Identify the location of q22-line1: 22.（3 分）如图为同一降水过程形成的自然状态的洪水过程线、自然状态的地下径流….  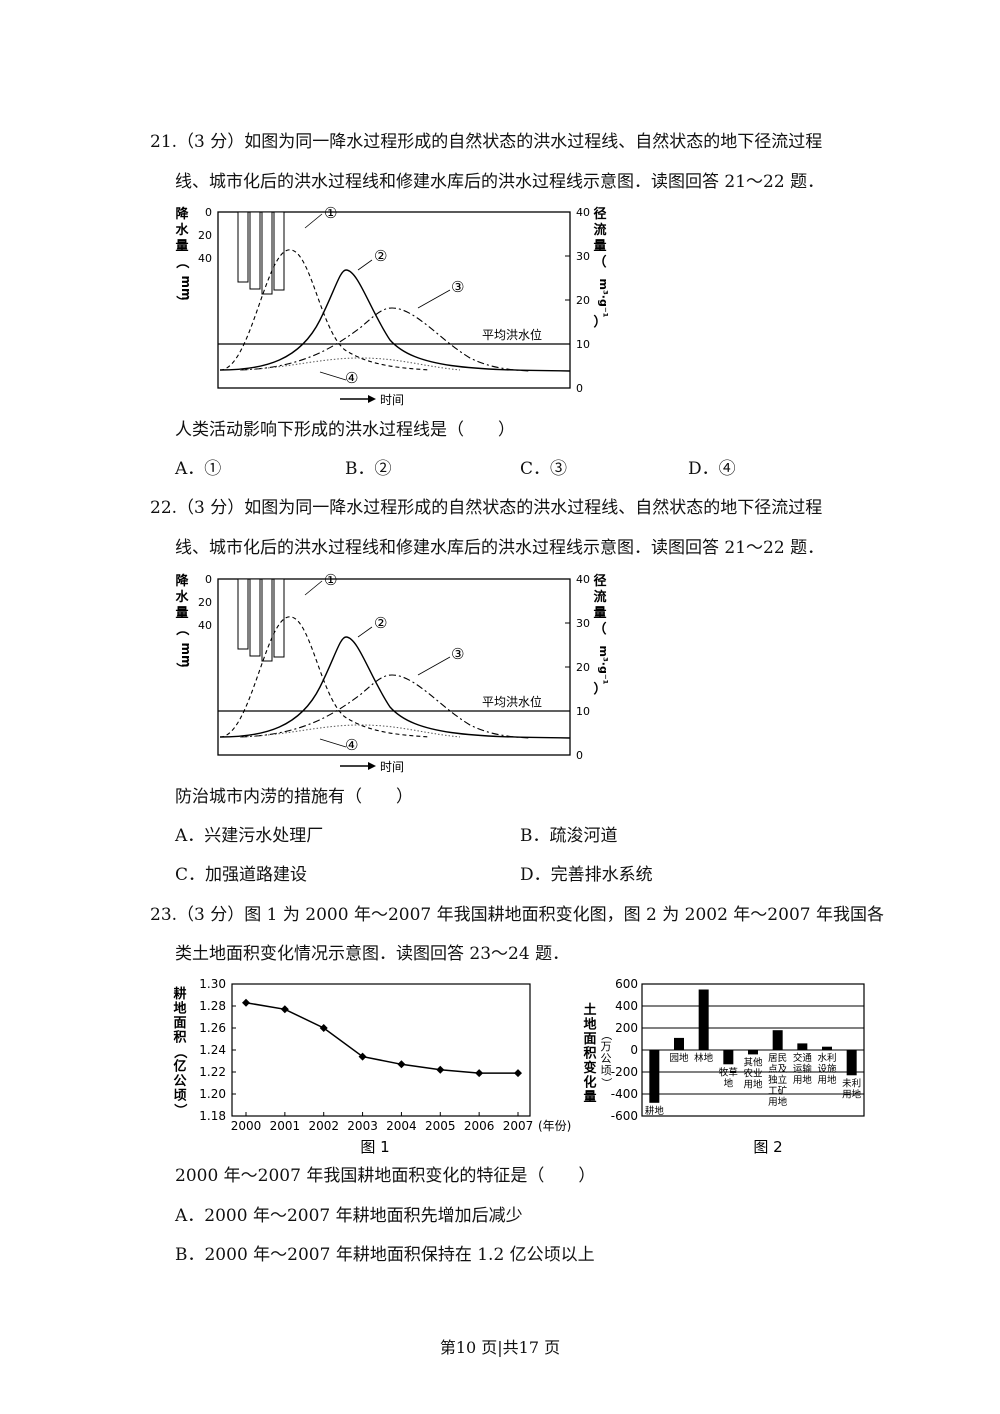
(486, 508).